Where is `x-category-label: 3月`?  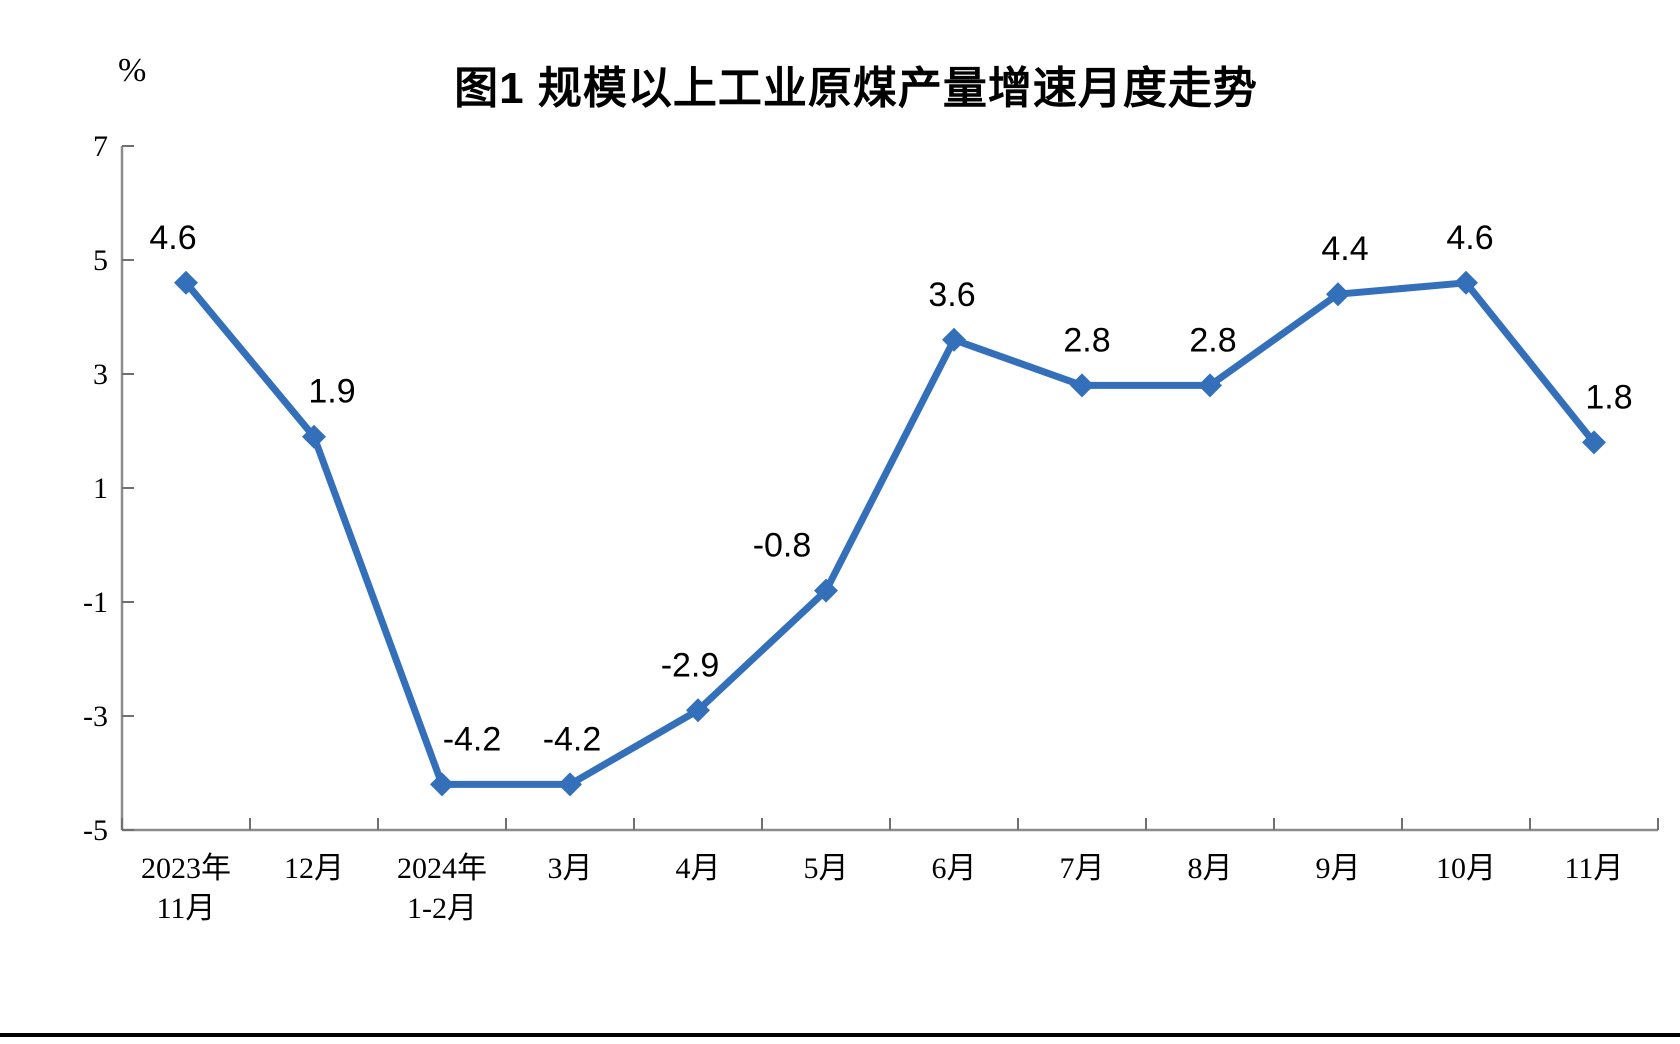
x-category-label: 3月 is located at coordinates (570, 868).